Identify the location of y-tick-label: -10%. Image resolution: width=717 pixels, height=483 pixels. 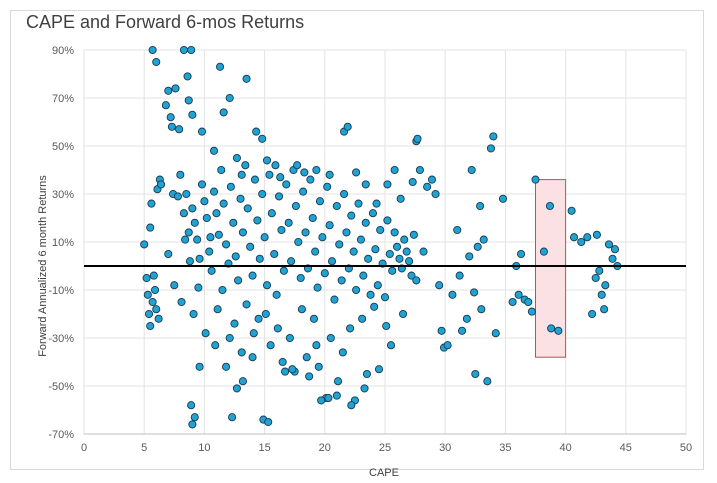
(61, 291).